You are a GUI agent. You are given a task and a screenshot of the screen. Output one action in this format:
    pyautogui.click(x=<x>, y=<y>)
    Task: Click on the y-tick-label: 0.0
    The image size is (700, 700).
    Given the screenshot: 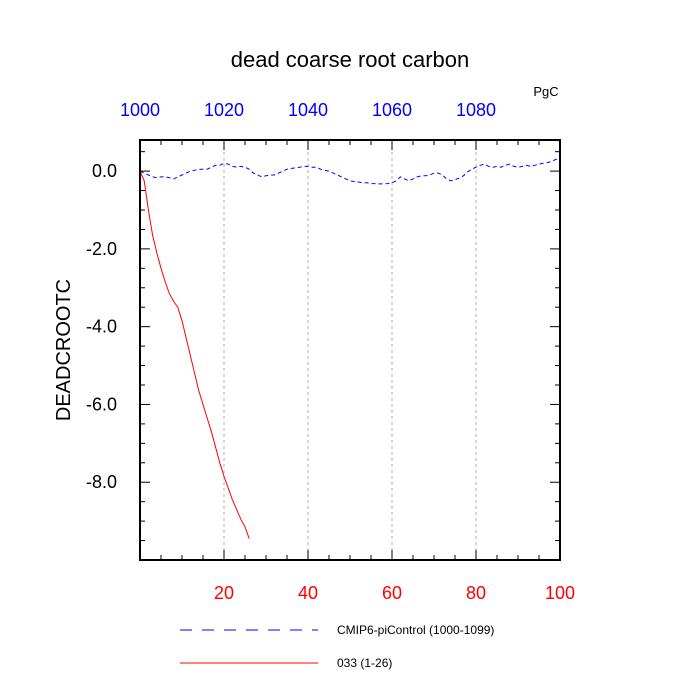 What is the action you would take?
    pyautogui.click(x=104, y=171)
    